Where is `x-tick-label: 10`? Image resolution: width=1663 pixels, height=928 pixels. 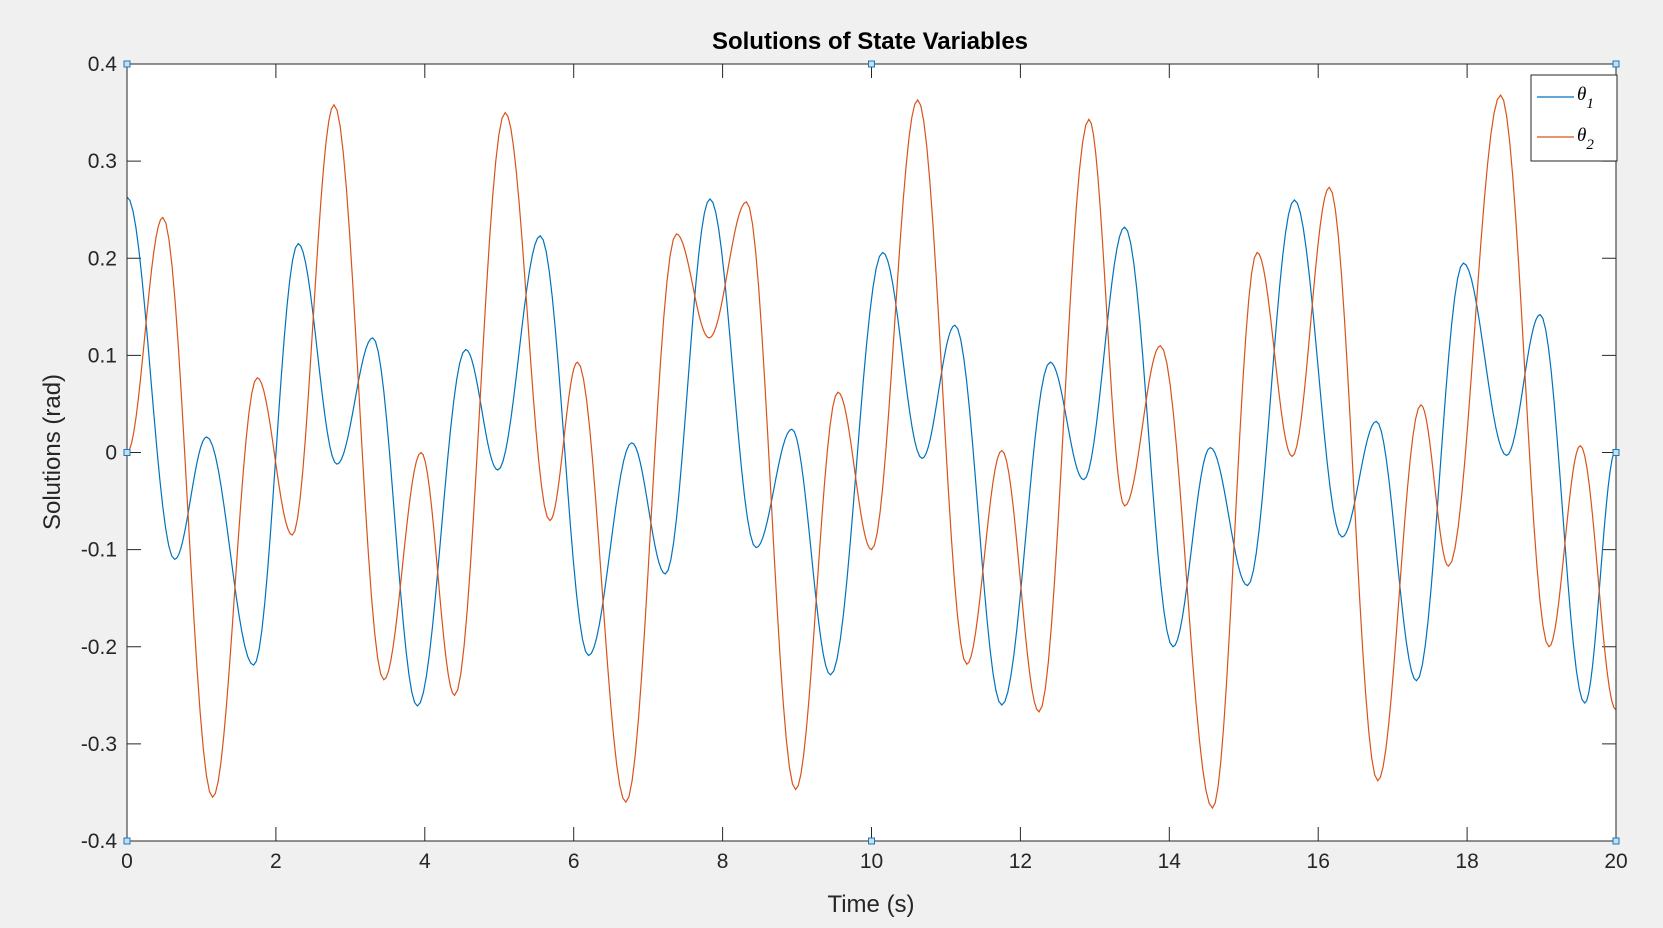 x-tick-label: 10 is located at coordinates (871, 861).